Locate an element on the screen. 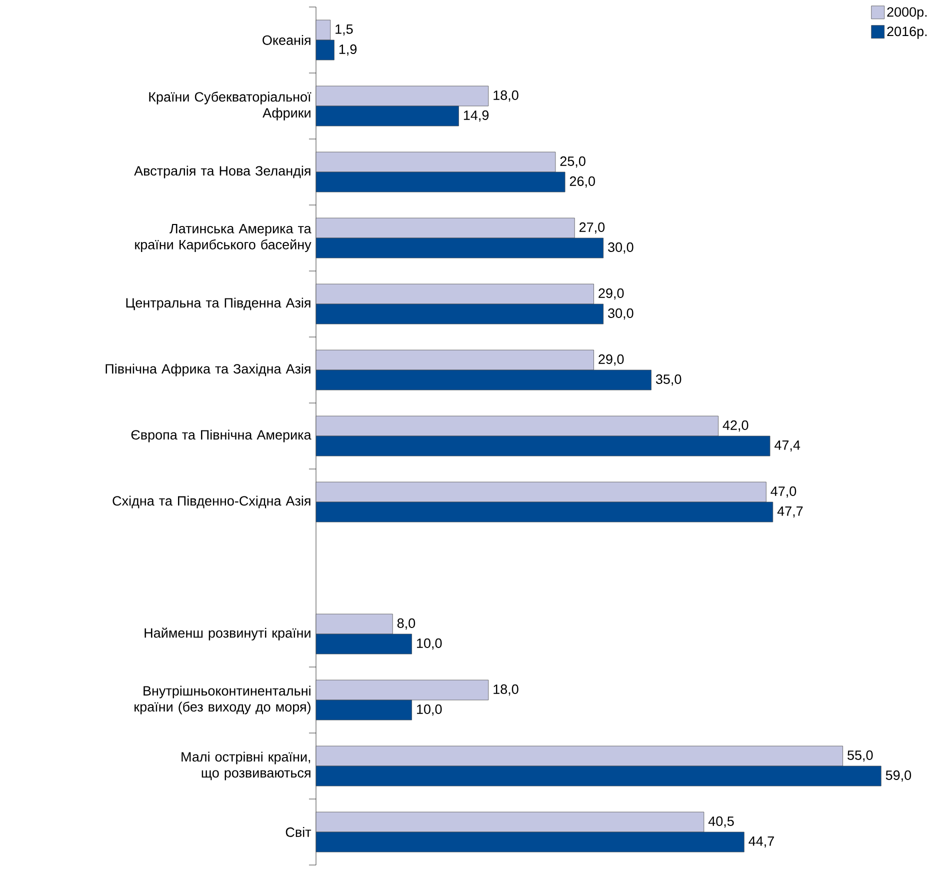 Image resolution: width=947 pixels, height=881 pixels. y-tick-label: Північна Африка та Західна Азія is located at coordinates (208, 370).